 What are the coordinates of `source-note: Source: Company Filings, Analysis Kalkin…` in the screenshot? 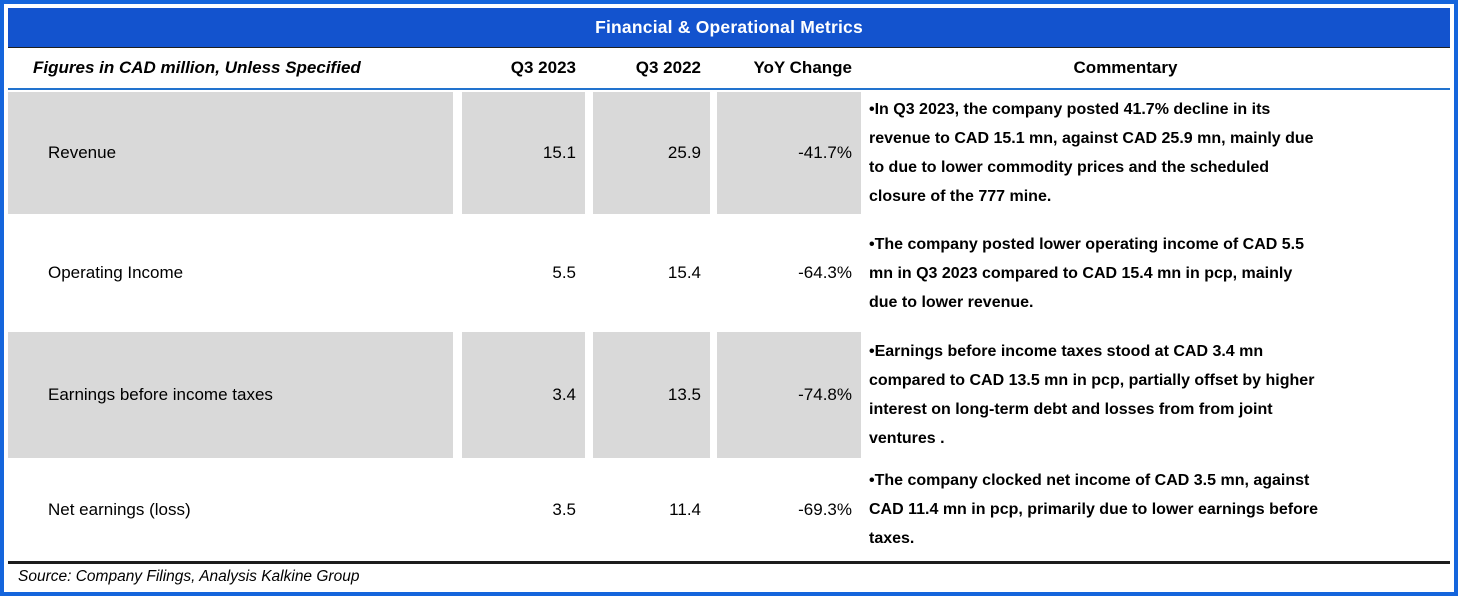 It's located at (189, 576).